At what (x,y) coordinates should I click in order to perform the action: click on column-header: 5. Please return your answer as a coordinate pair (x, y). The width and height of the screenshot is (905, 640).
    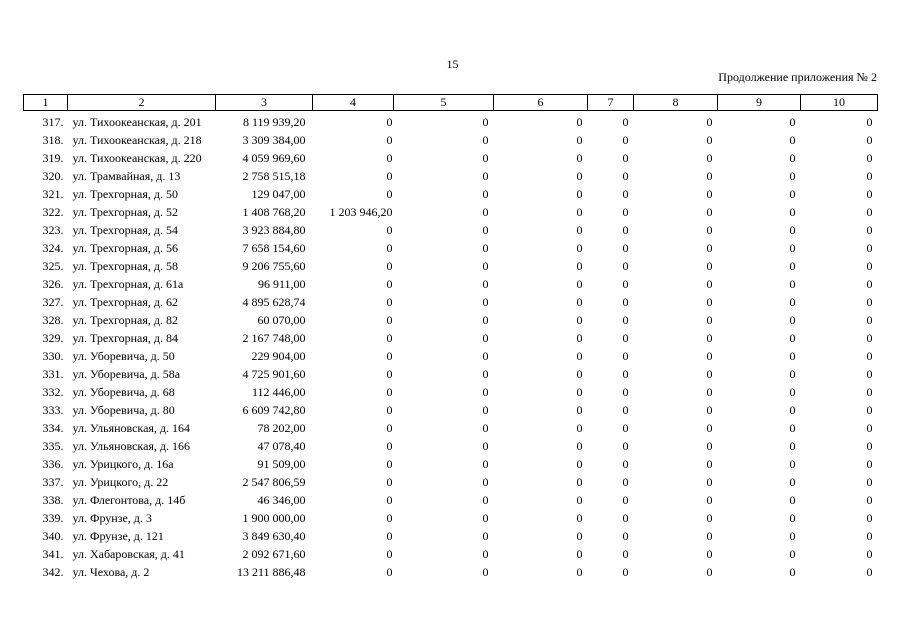
    Looking at the image, I should click on (443, 102).